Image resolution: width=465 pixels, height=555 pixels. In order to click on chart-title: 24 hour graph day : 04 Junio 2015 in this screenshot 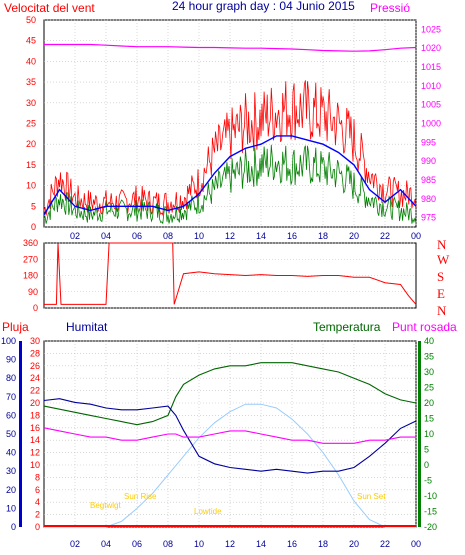, I will do `click(263, 6)`.